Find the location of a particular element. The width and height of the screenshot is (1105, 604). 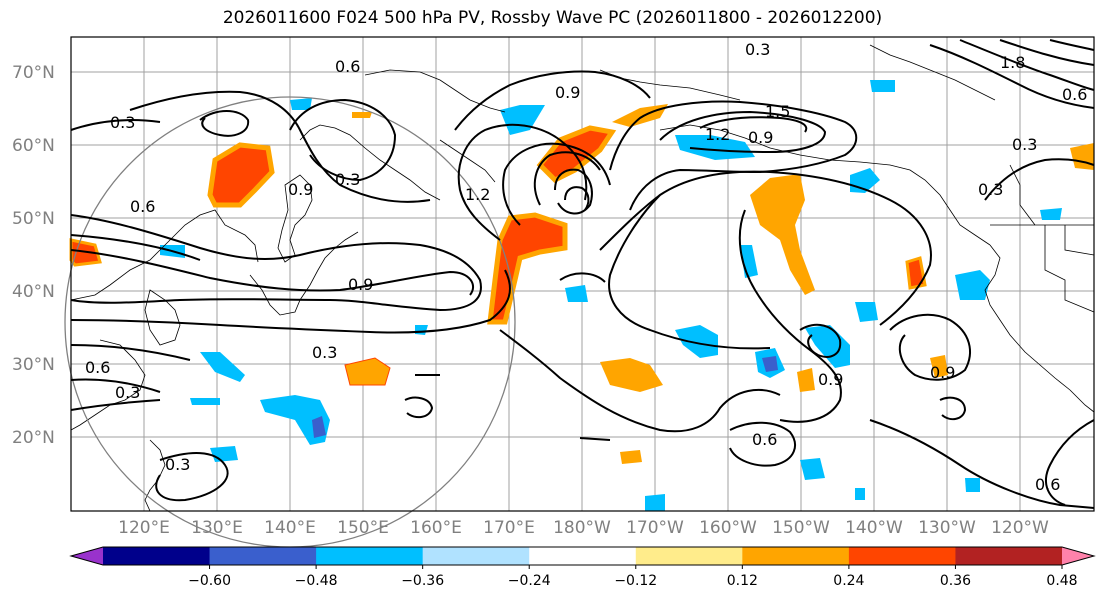

lon-label: 120°E is located at coordinates (144, 528).